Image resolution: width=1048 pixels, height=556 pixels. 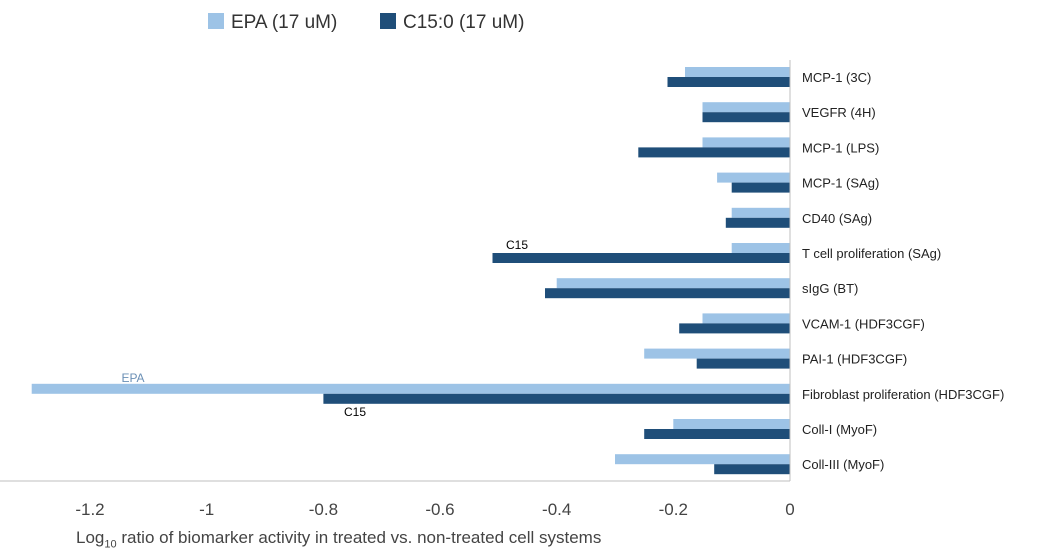 What do you see at coordinates (556, 509) in the screenshot?
I see `x-tick-label: -0.4` at bounding box center [556, 509].